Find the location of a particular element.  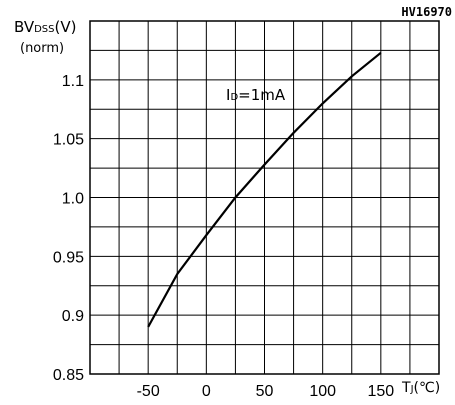

y-tick-label: 1.0 is located at coordinates (73, 199).